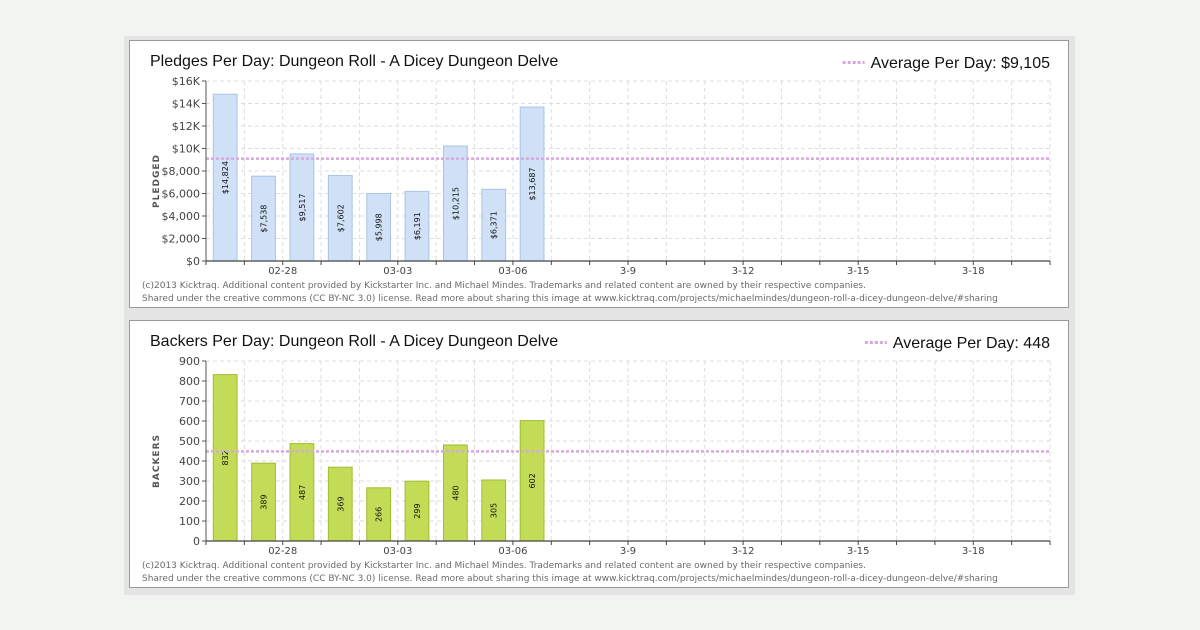 This screenshot has width=1200, height=630. I want to click on bar-value-label: $14,824, so click(225, 177).